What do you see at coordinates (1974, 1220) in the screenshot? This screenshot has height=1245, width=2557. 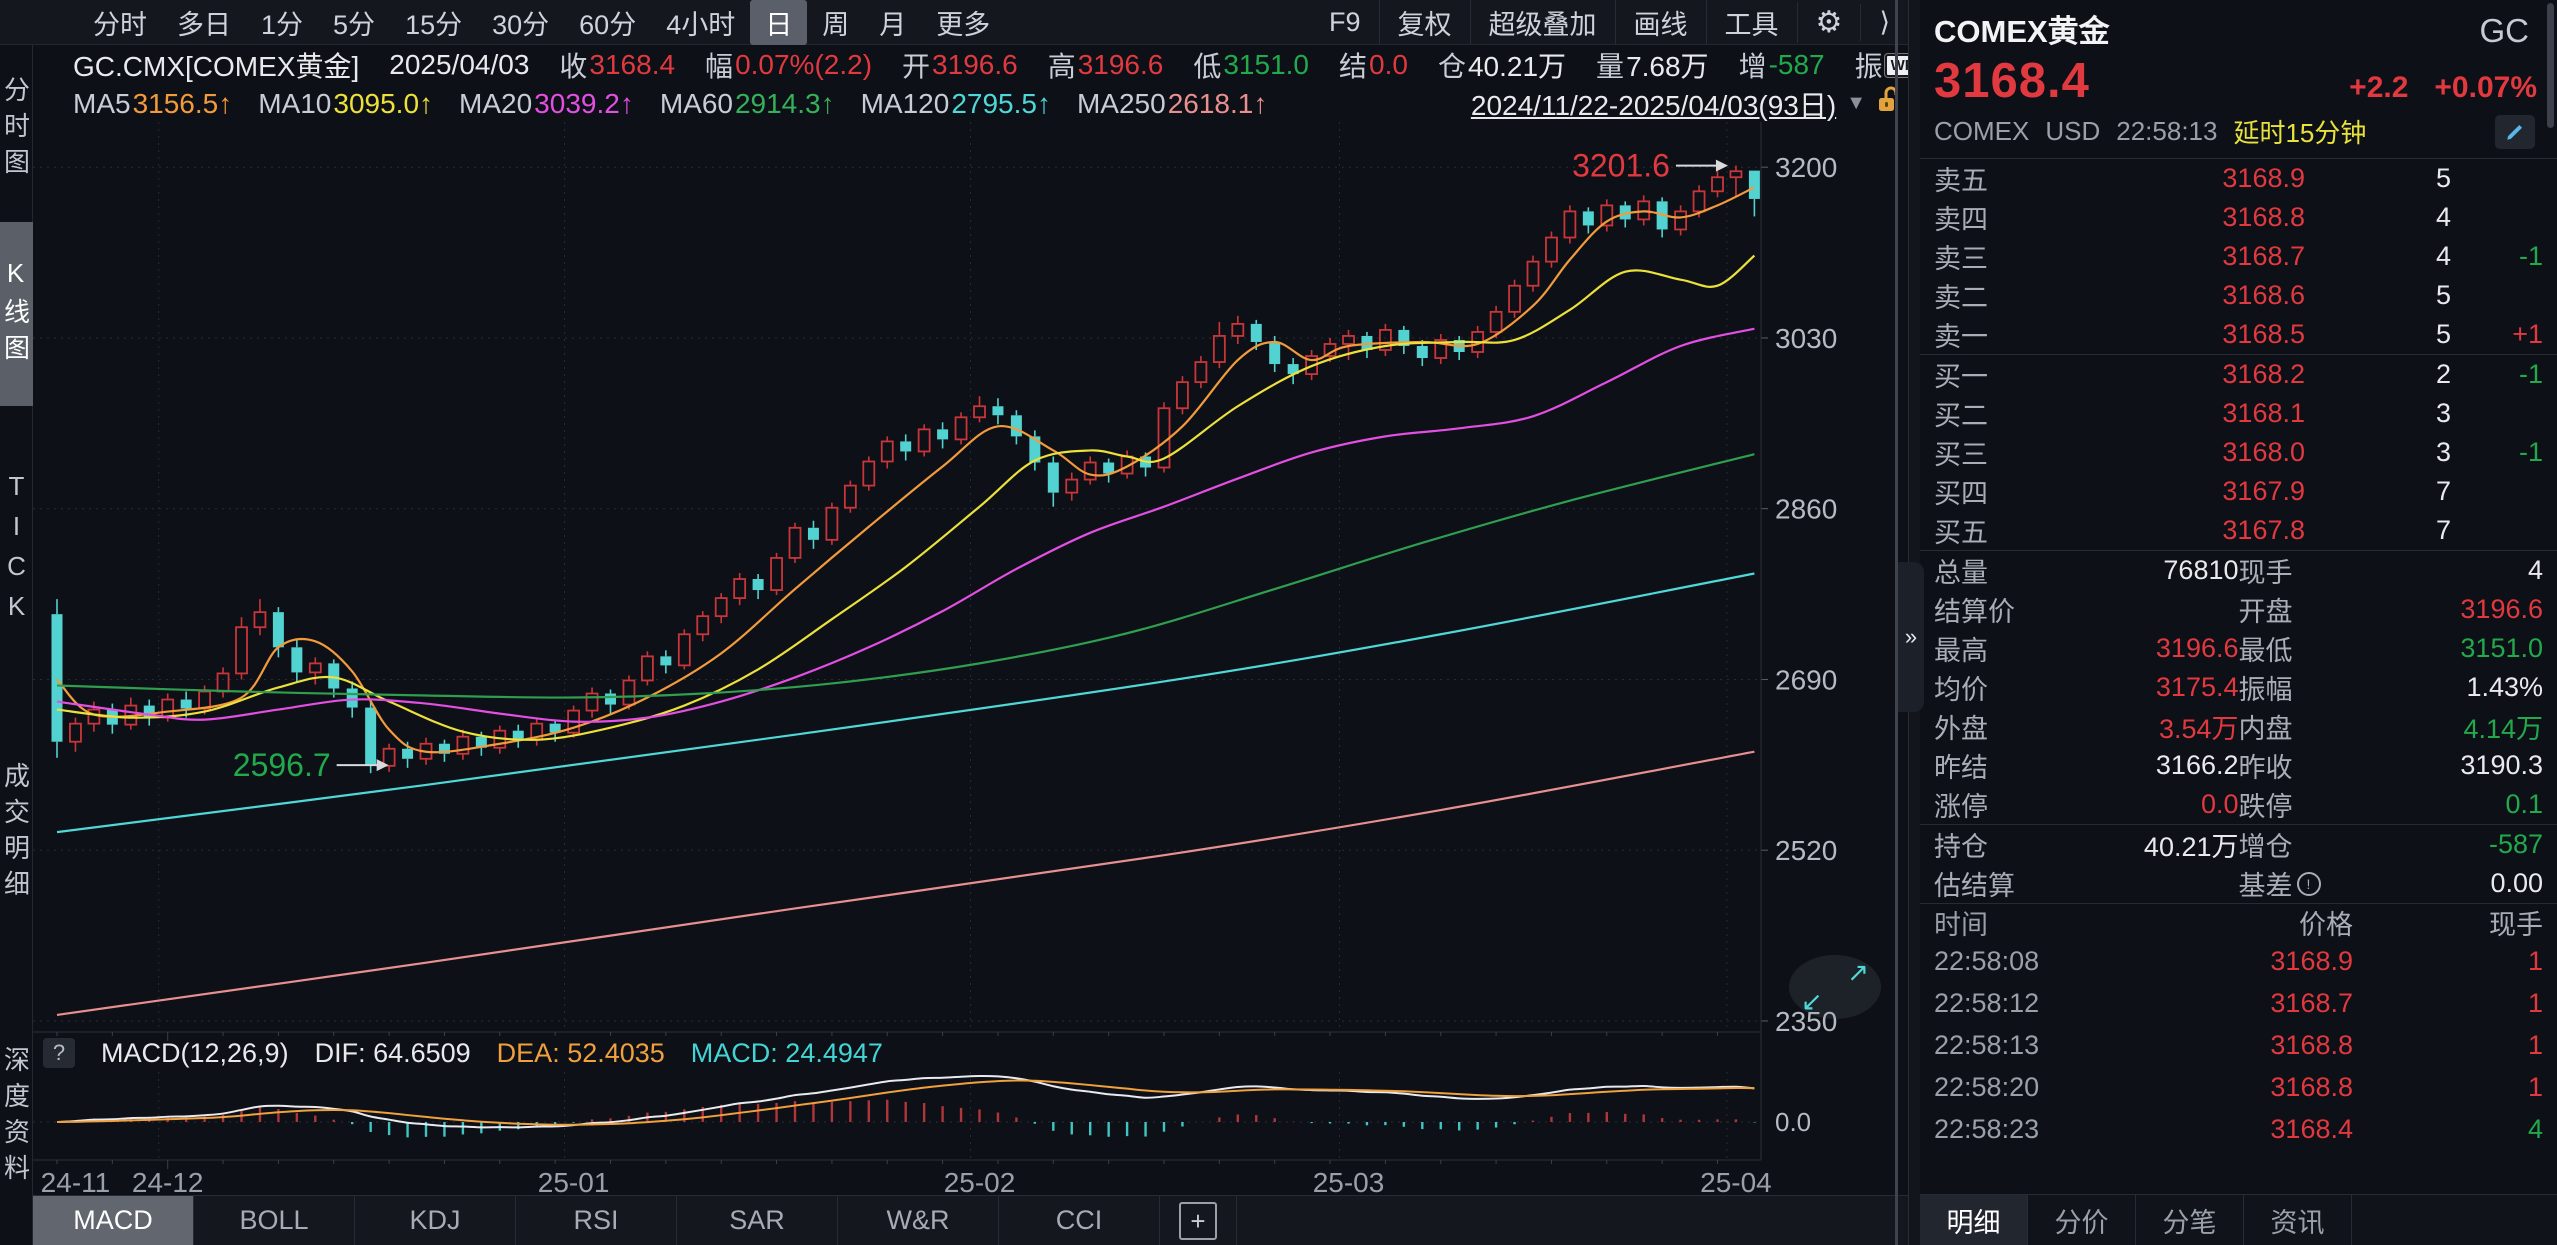 I see `quote-tab-明细: 明细` at bounding box center [1974, 1220].